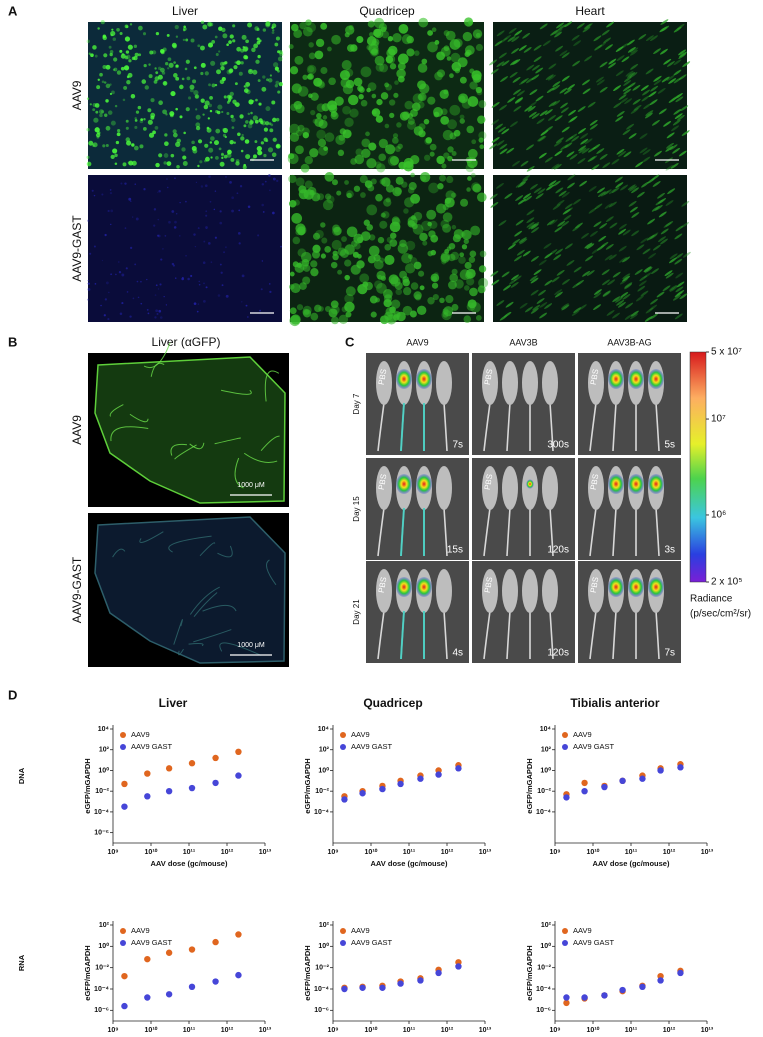  What do you see at coordinates (558, 653) in the screenshot?
I see `exposure-label: 120s` at bounding box center [558, 653].